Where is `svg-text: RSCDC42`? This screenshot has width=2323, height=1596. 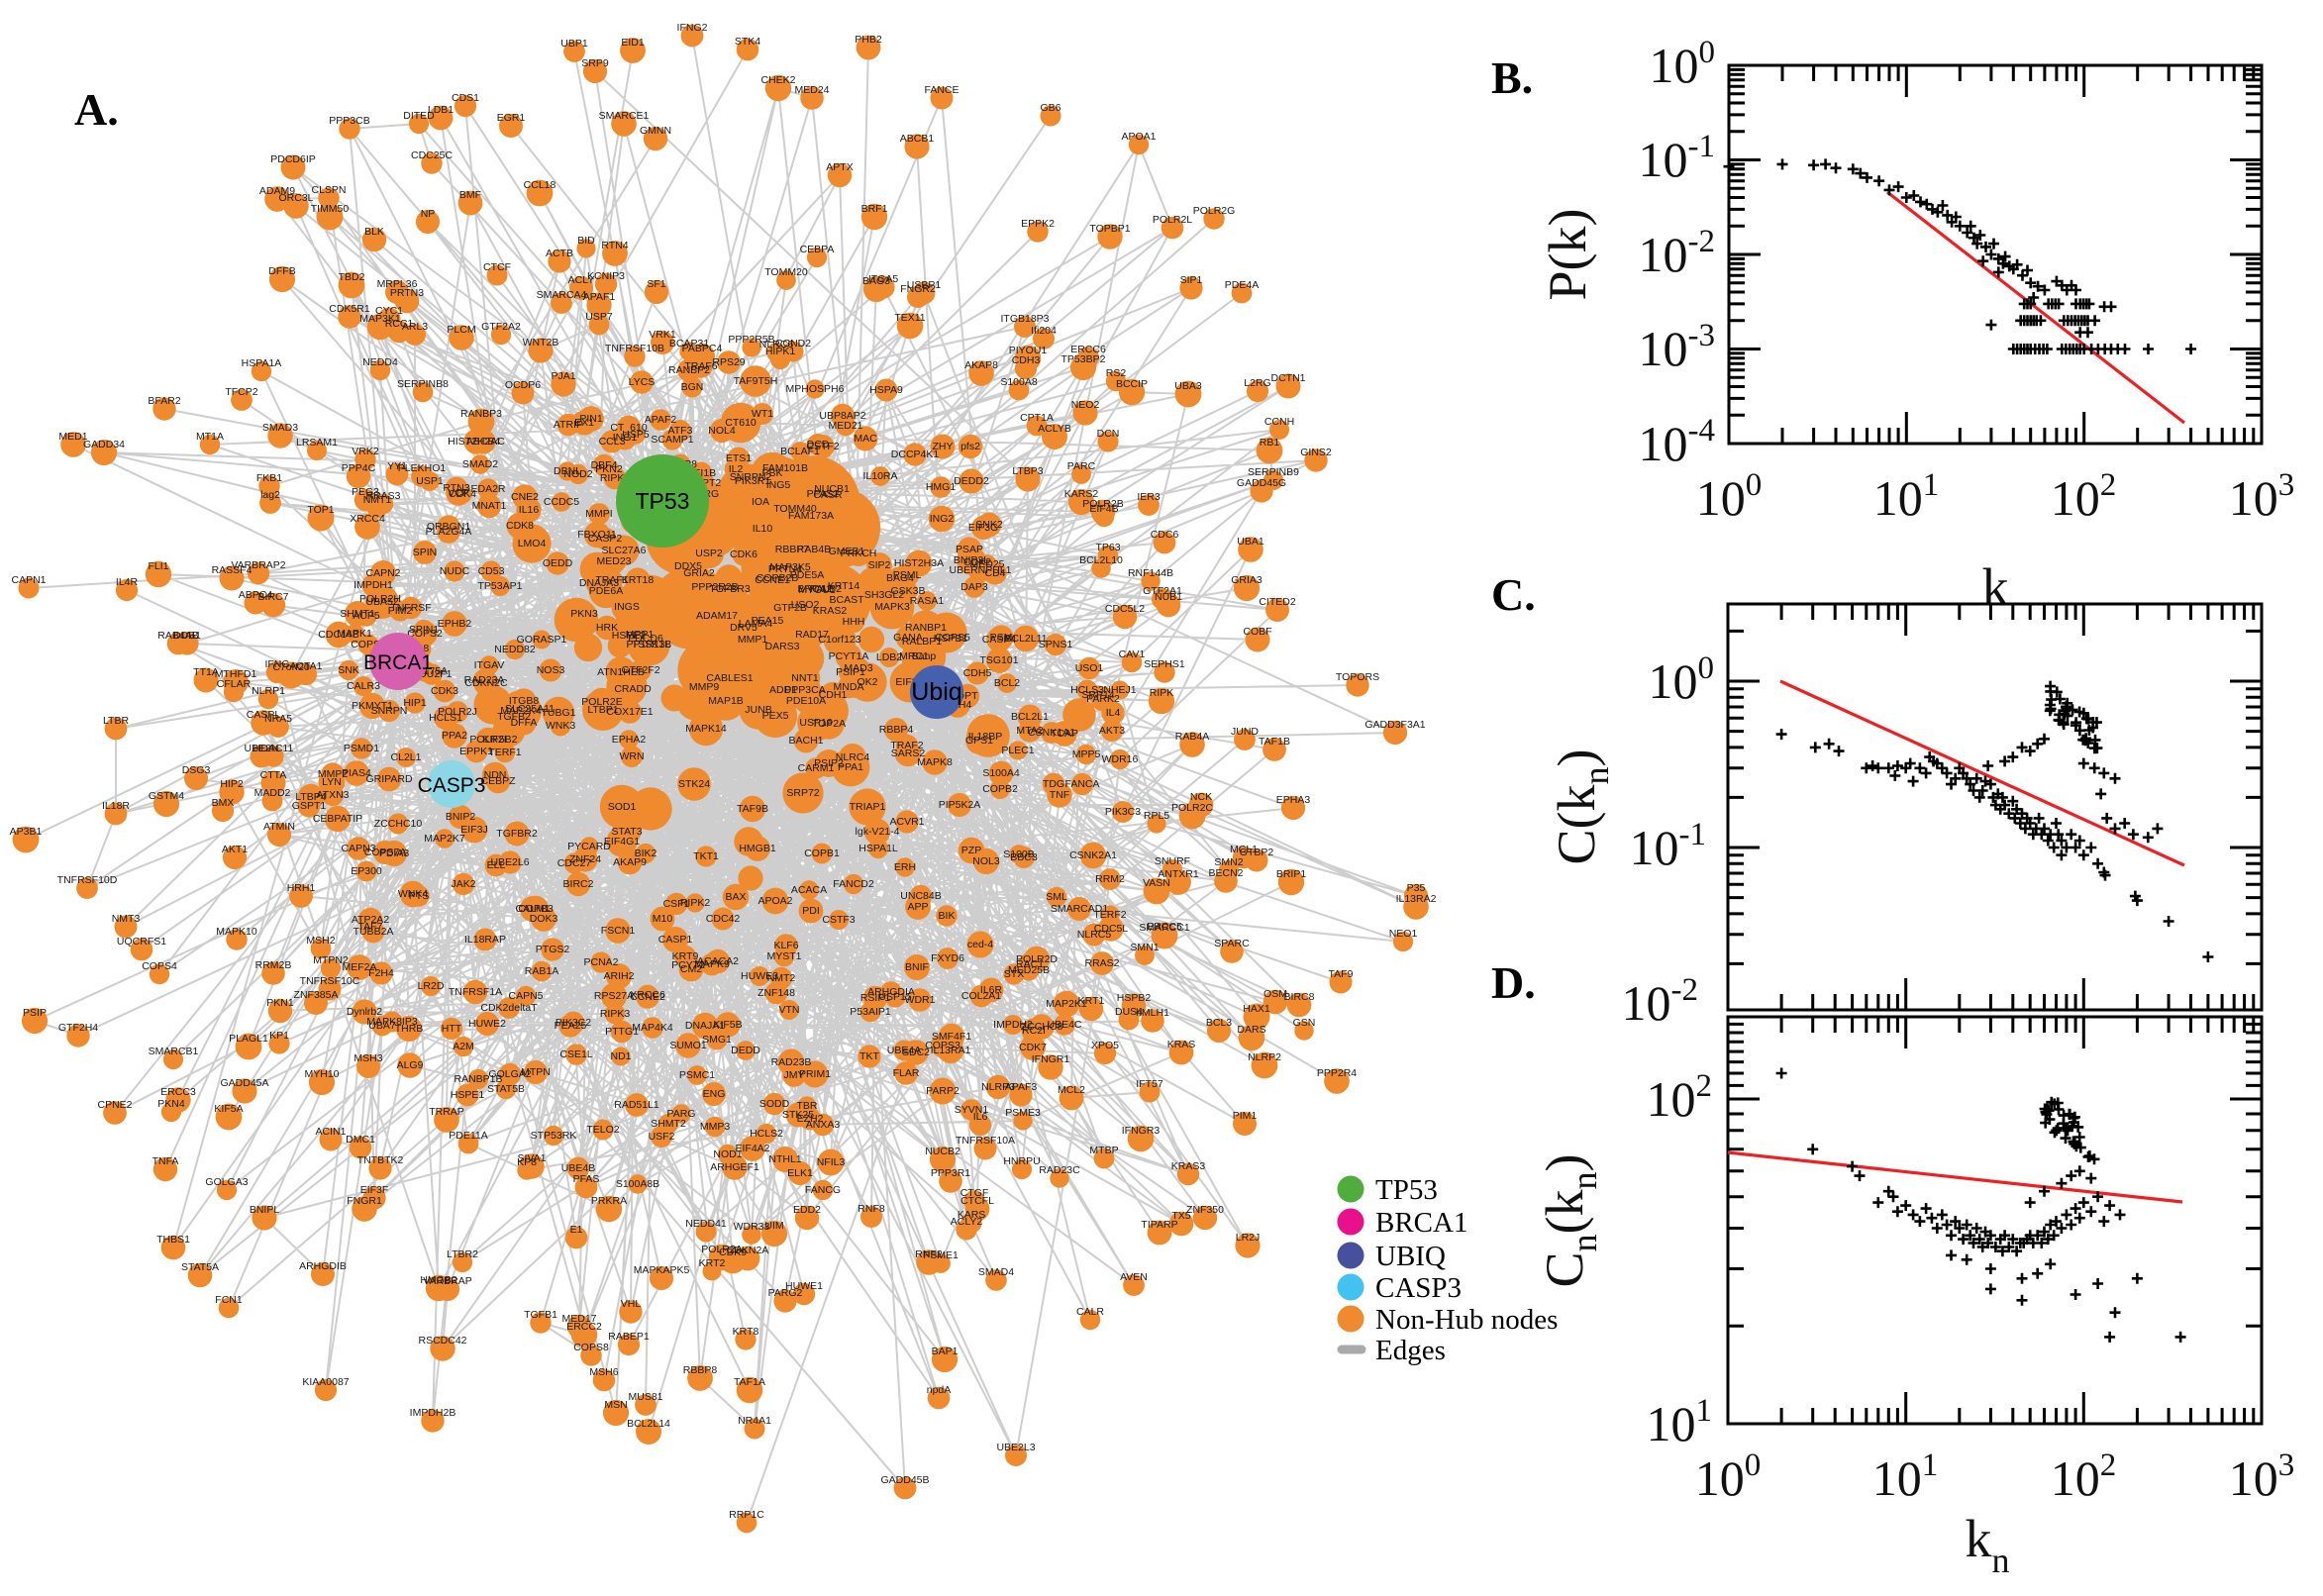 svg-text: RSCDC42 is located at coordinates (442, 1341).